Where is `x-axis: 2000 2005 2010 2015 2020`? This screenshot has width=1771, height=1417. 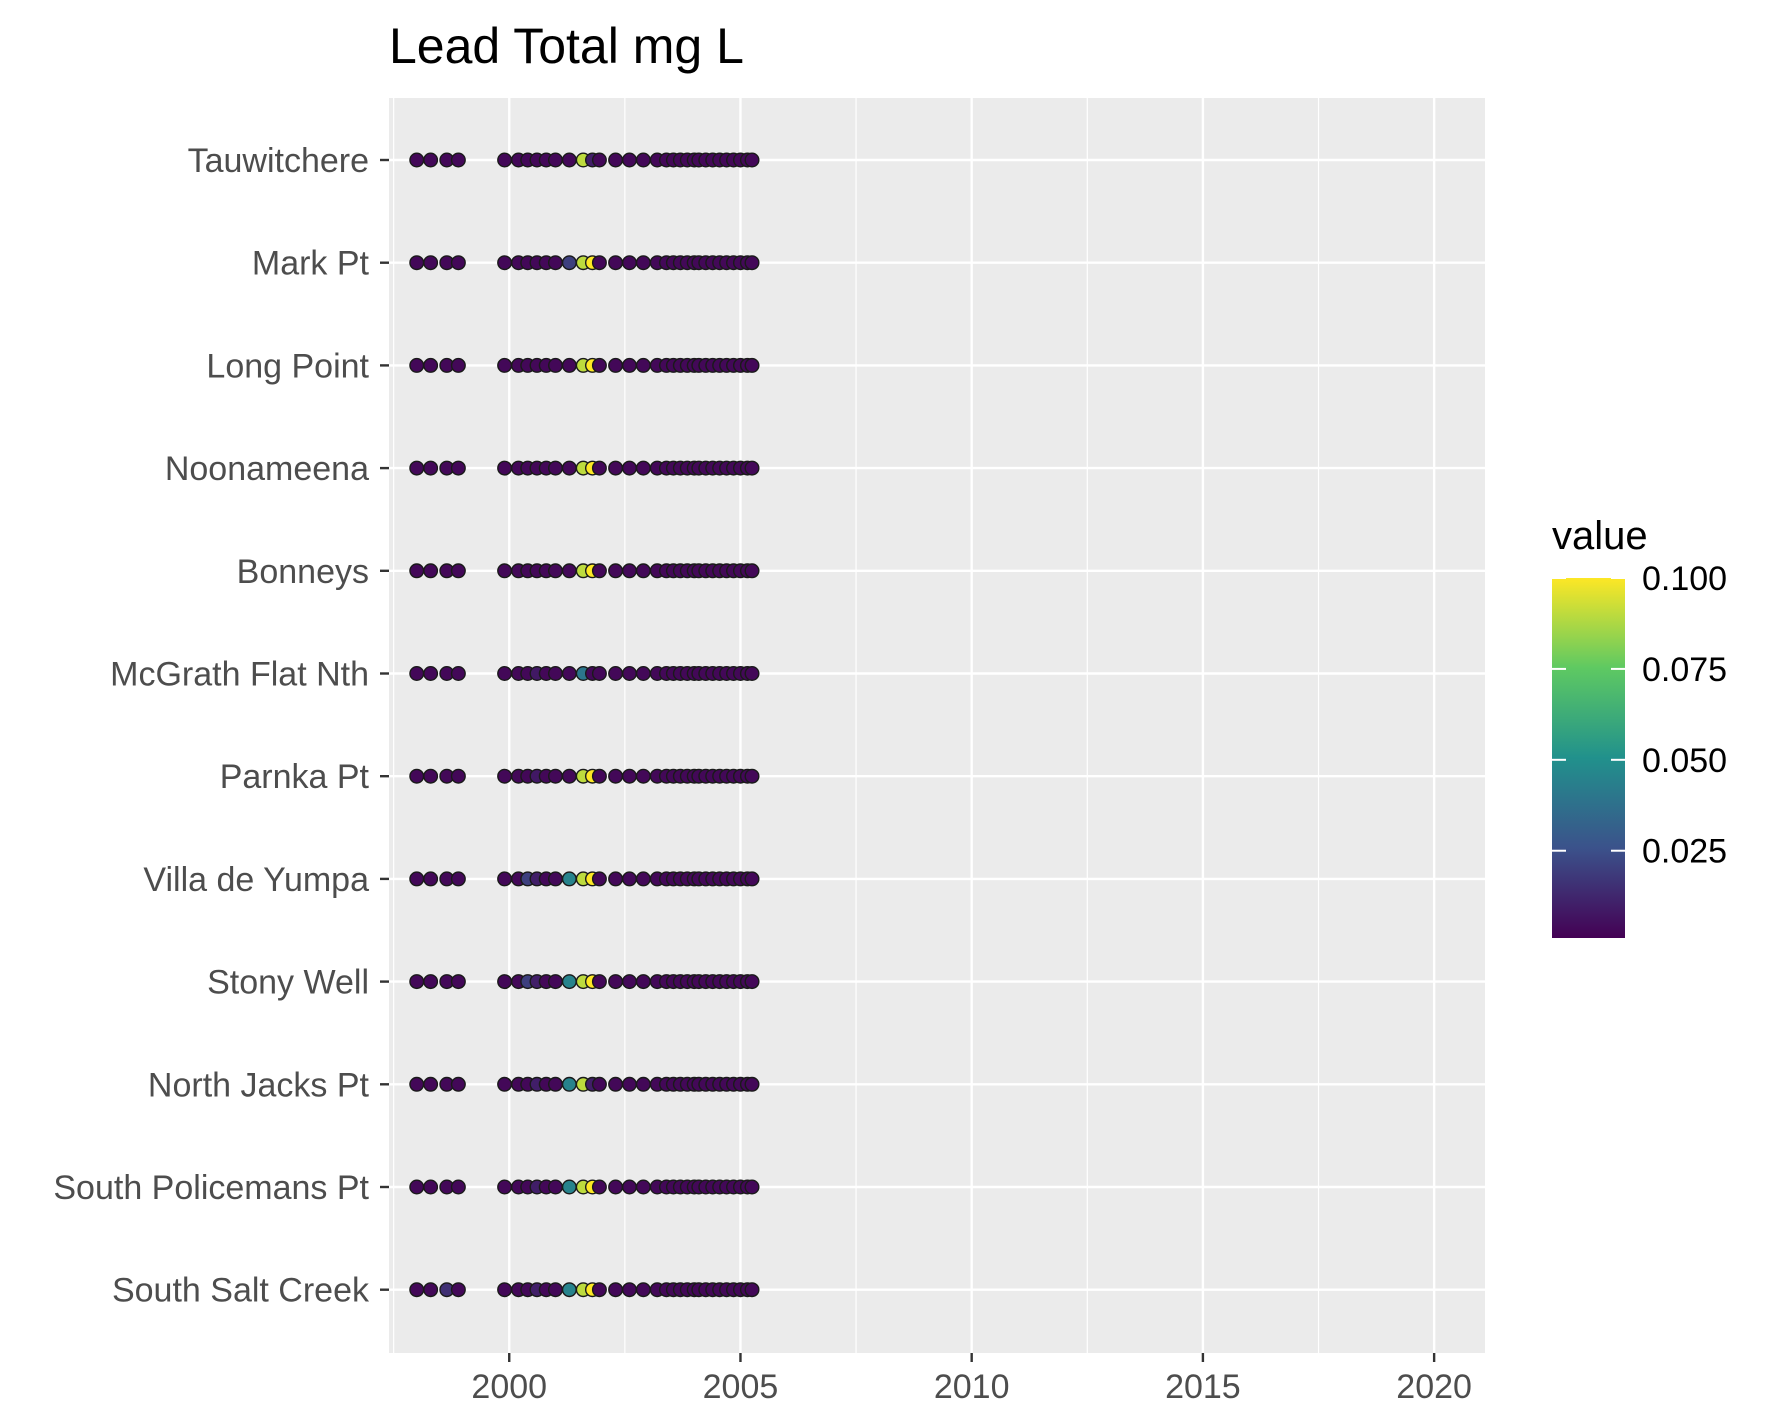
x-axis: 2000 2005 2010 2015 2020 is located at coordinates (971, 1379).